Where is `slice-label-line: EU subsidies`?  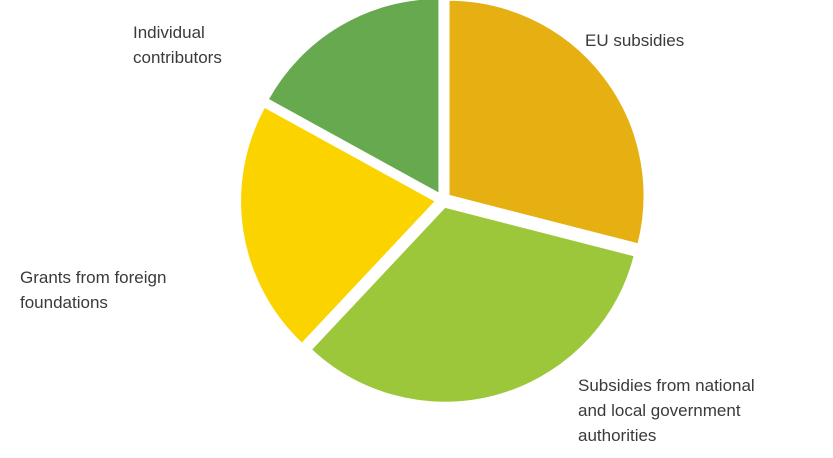
slice-label-line: EU subsidies is located at coordinates (635, 40).